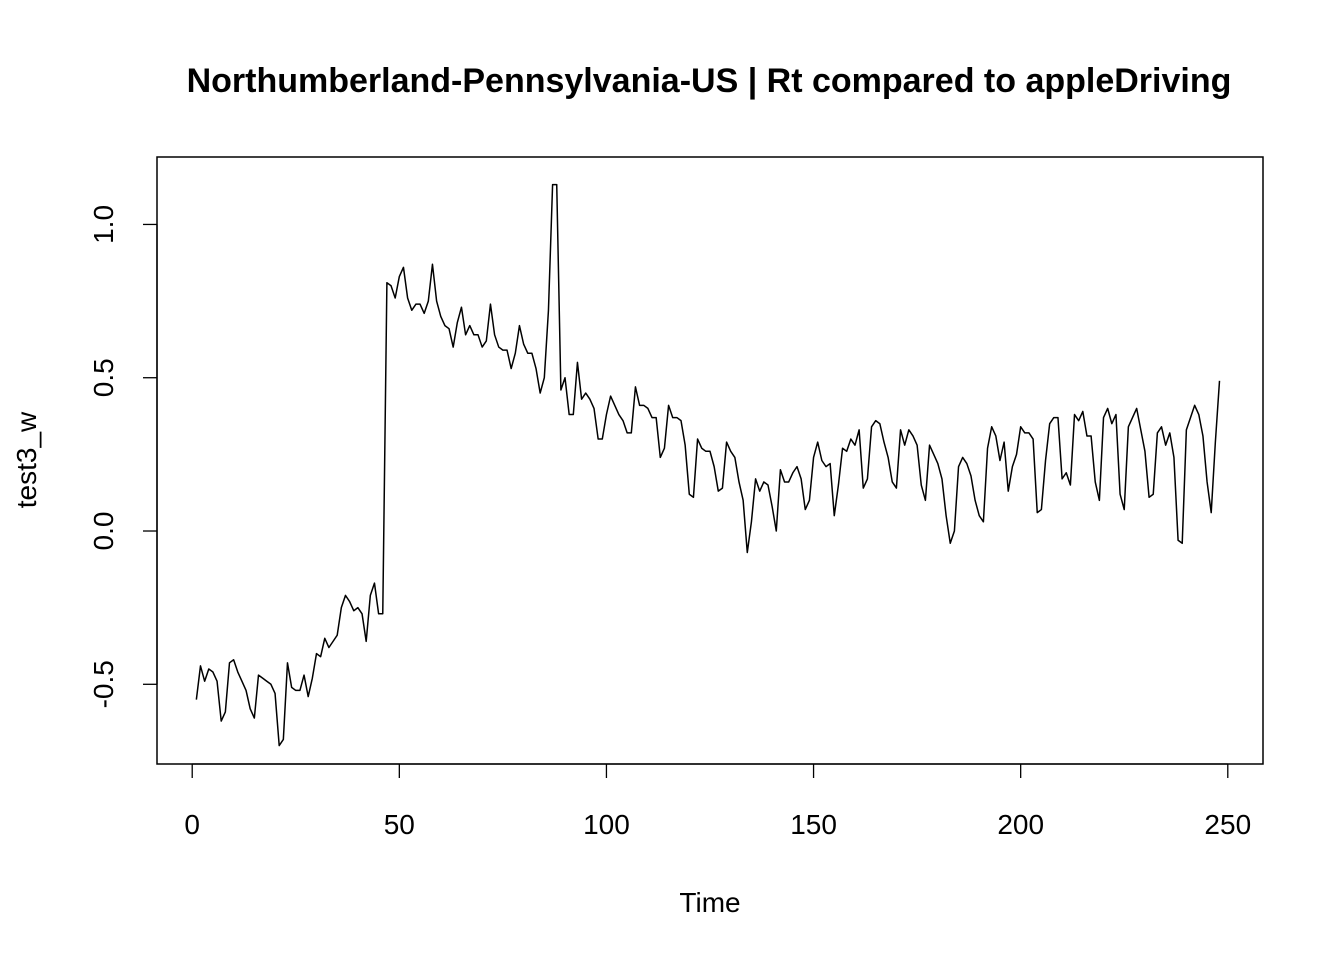 Image resolution: width=1344 pixels, height=960 pixels. What do you see at coordinates (1020, 824) in the screenshot?
I see `x-tick-label: 200` at bounding box center [1020, 824].